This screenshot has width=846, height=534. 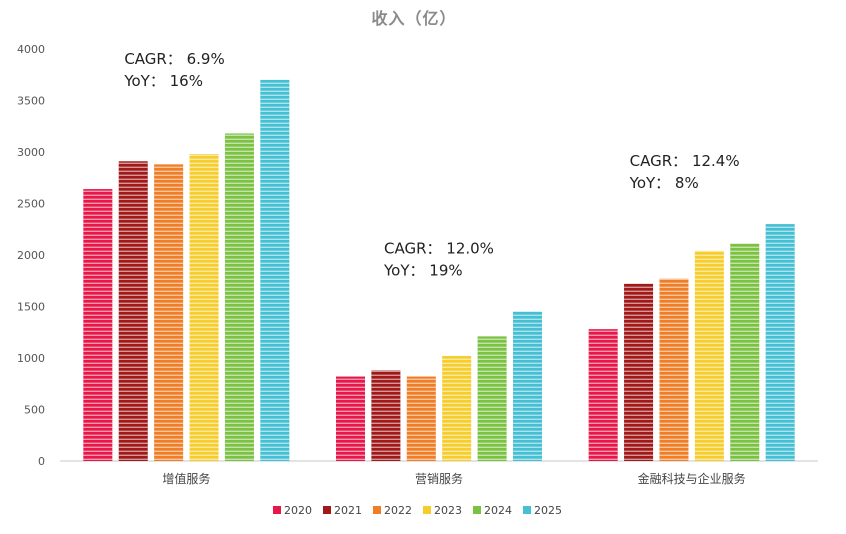 What do you see at coordinates (423, 271) in the screenshot?
I see `annotation-line: YoY： 19%` at bounding box center [423, 271].